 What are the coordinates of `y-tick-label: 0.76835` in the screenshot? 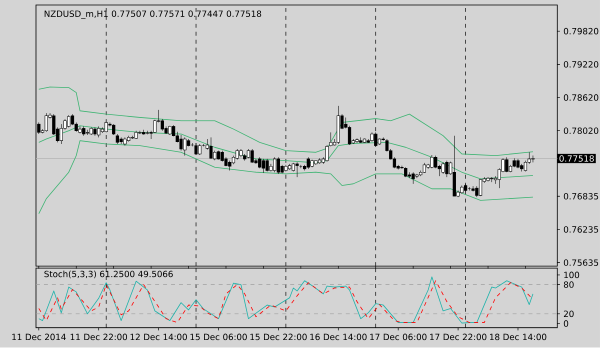 It's located at (581, 196).